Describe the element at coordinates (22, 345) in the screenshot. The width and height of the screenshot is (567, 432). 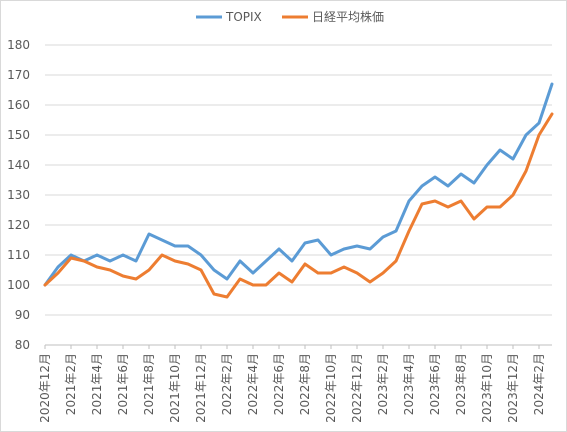
I see `y-tick-label: 80` at that location.